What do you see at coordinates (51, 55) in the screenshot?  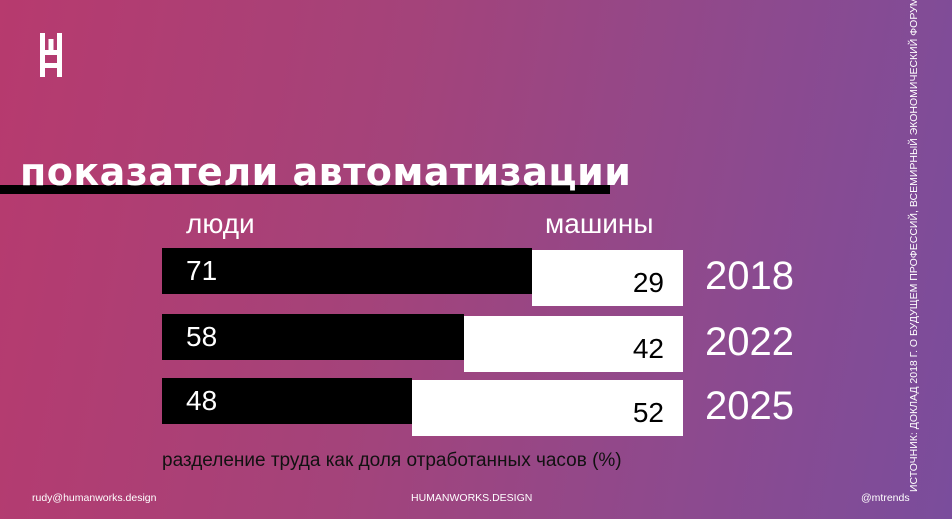 I see `humanworks-logo-icon` at bounding box center [51, 55].